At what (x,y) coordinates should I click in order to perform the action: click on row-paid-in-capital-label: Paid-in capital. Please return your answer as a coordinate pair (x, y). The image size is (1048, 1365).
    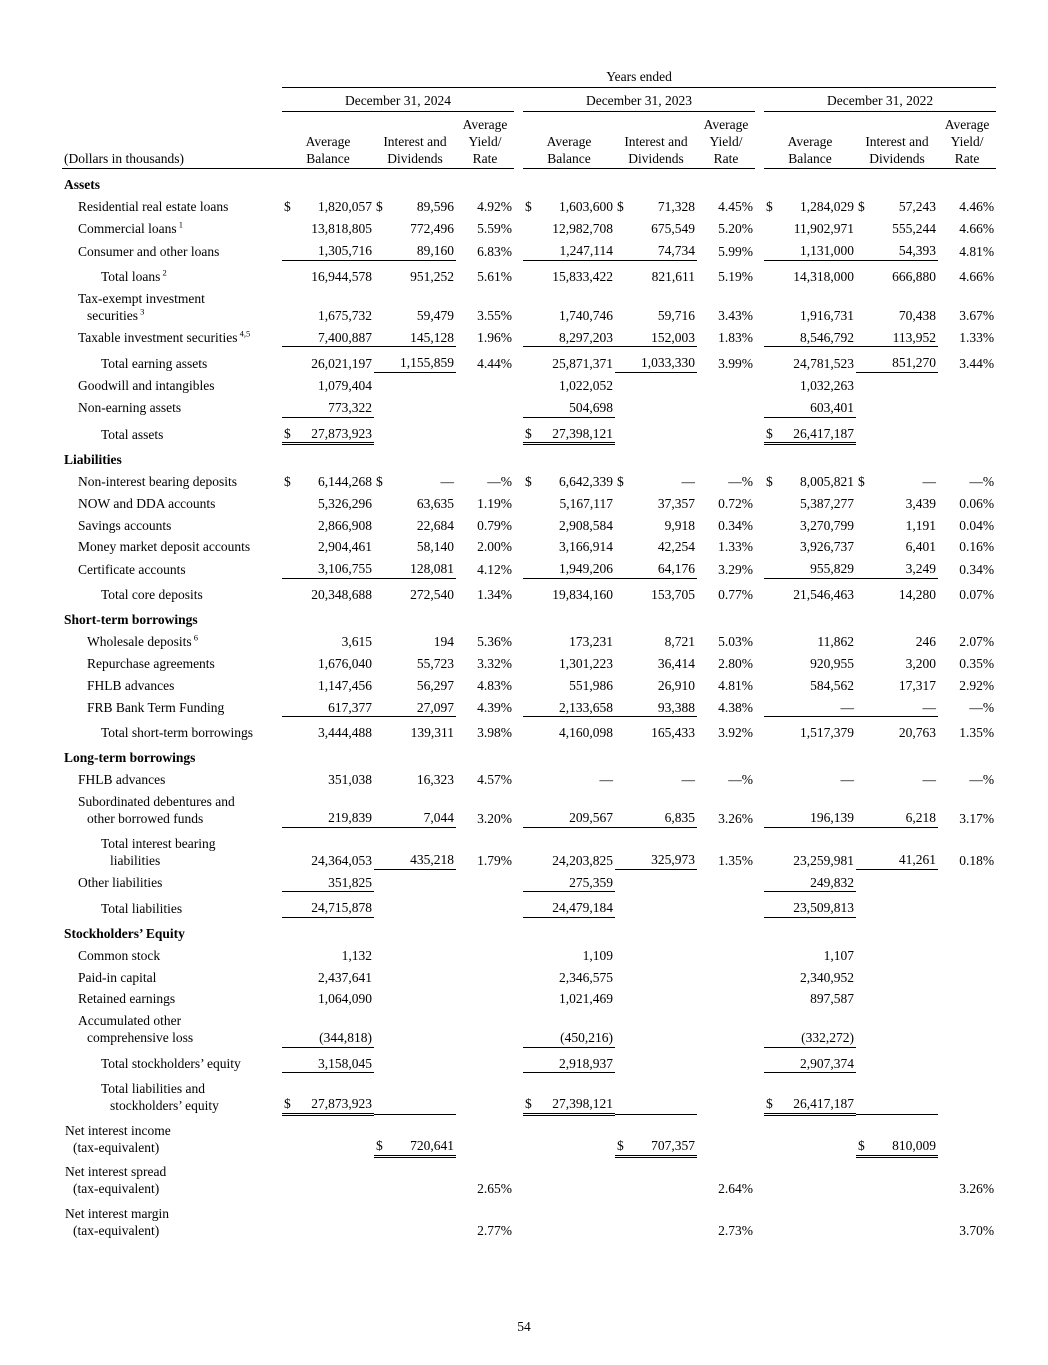
    Looking at the image, I should click on (117, 977).